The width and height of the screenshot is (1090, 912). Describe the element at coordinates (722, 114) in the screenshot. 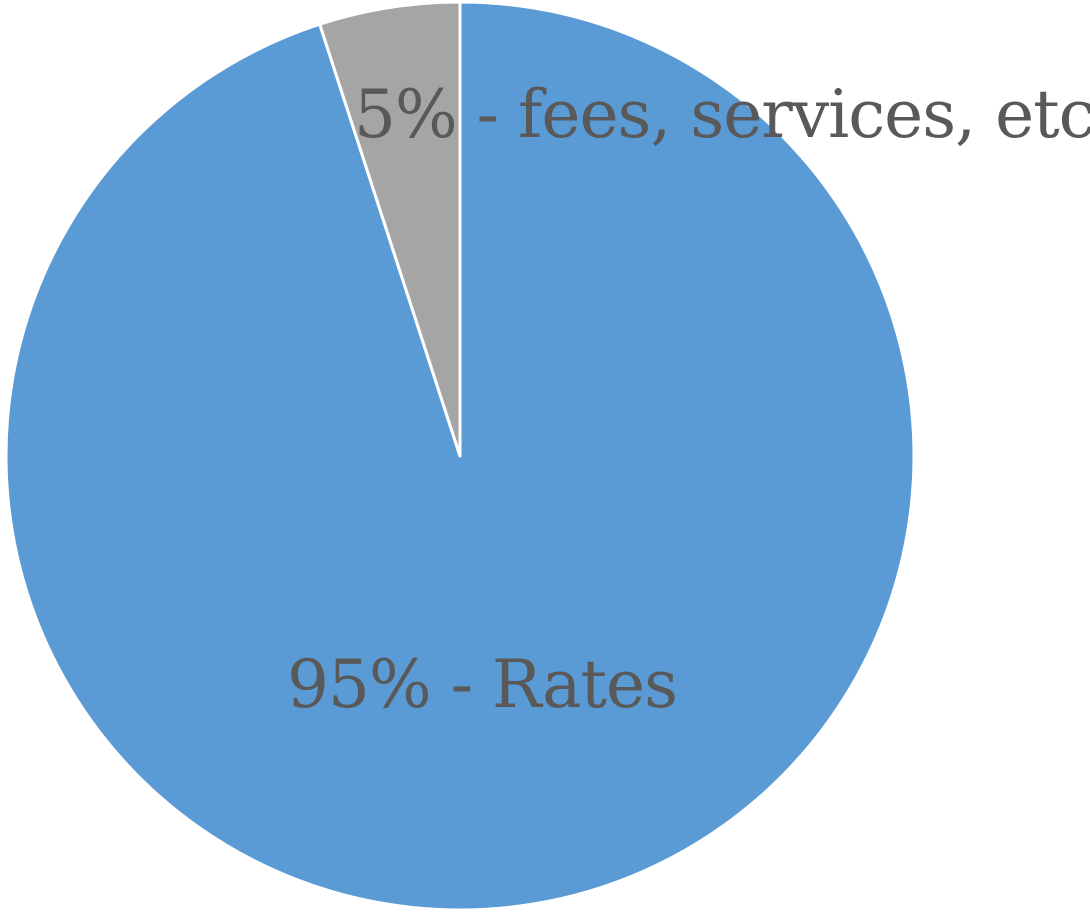

I see `slice-label-fees-services: 5% - fees, services, etc.` at that location.